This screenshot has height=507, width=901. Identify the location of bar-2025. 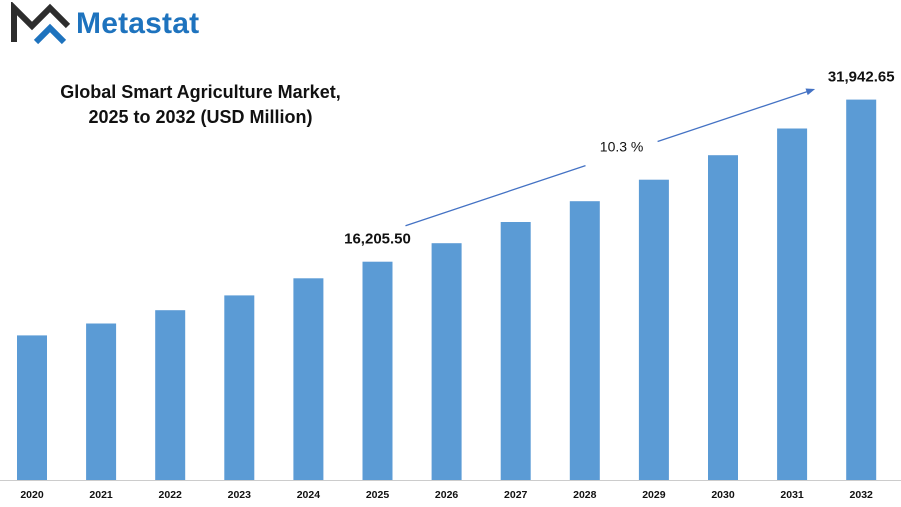
(377, 370).